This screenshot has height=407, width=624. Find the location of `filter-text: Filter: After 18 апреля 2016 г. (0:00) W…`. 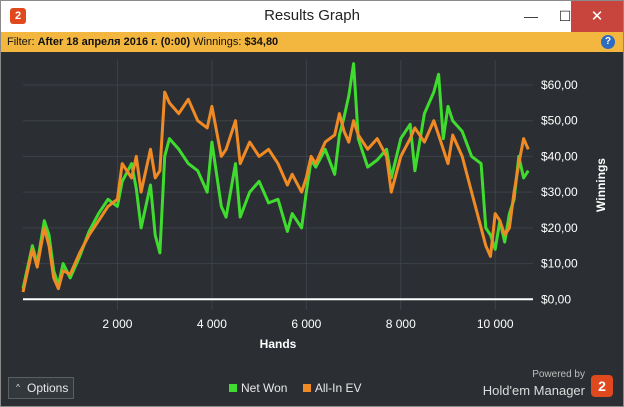

filter-text: Filter: After 18 апреля 2016 г. (0:00) W… is located at coordinates (142, 42).